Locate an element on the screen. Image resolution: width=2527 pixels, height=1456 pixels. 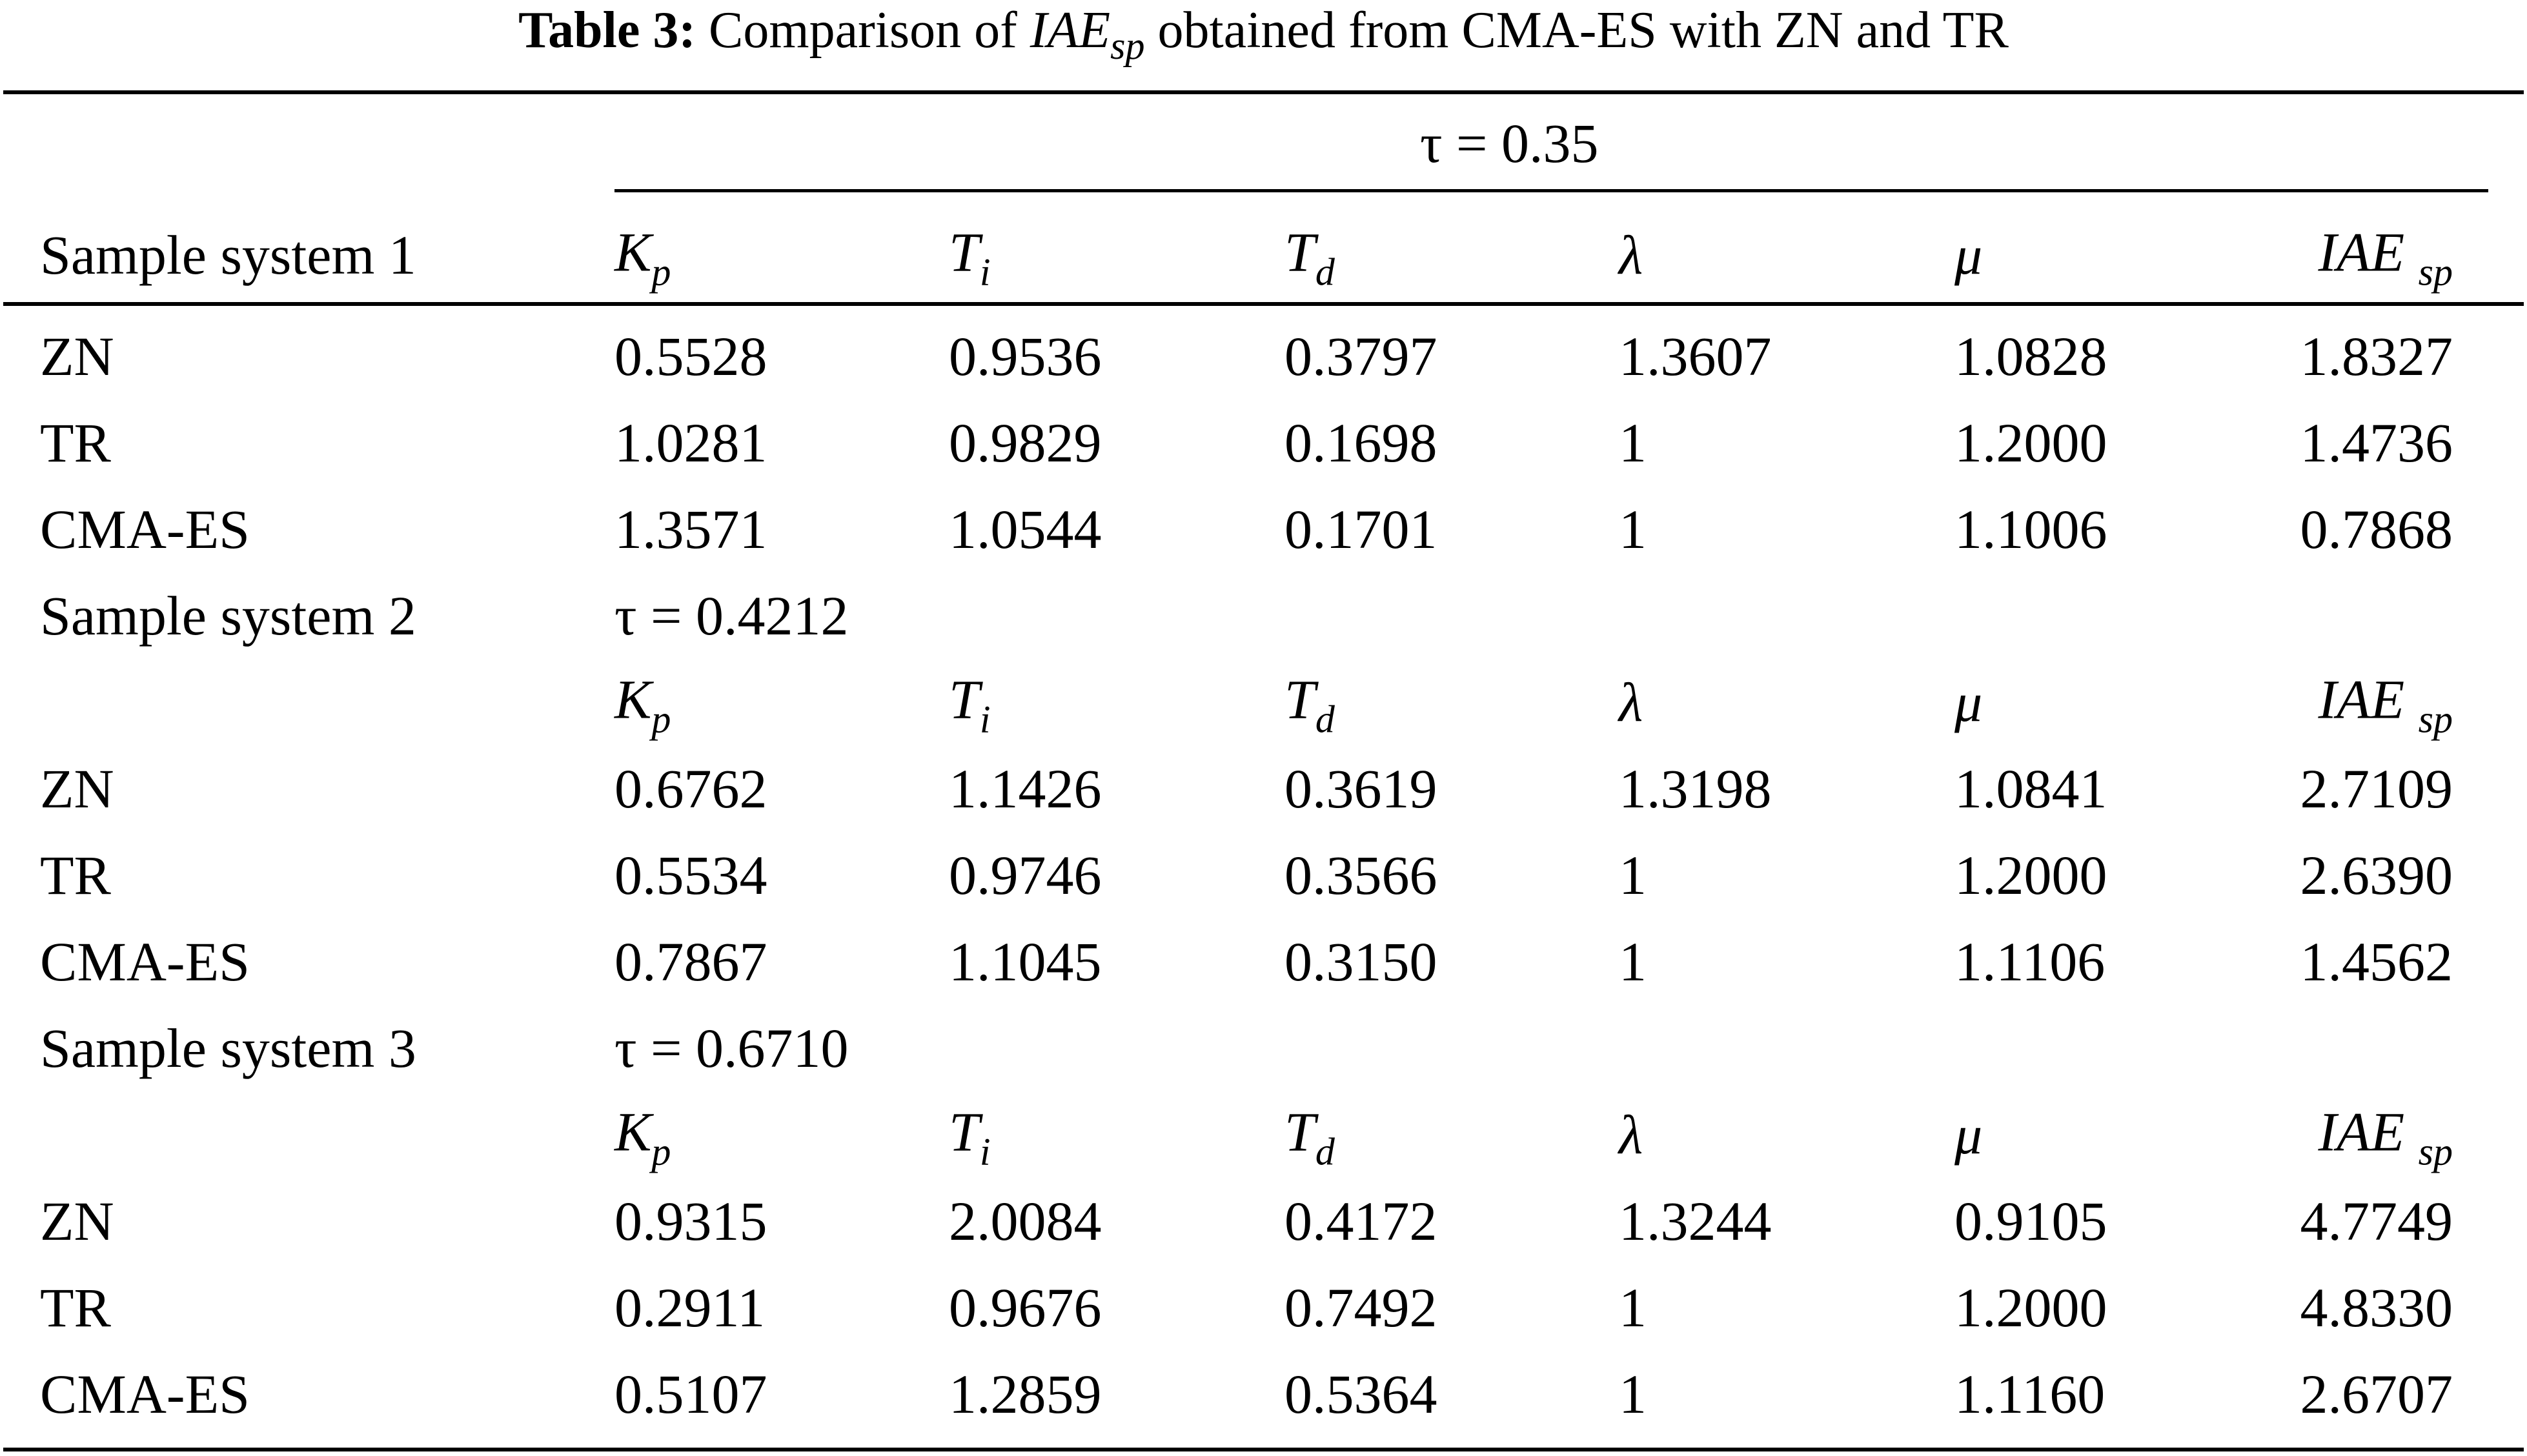
header-rule is located at coordinates (1263, 304).